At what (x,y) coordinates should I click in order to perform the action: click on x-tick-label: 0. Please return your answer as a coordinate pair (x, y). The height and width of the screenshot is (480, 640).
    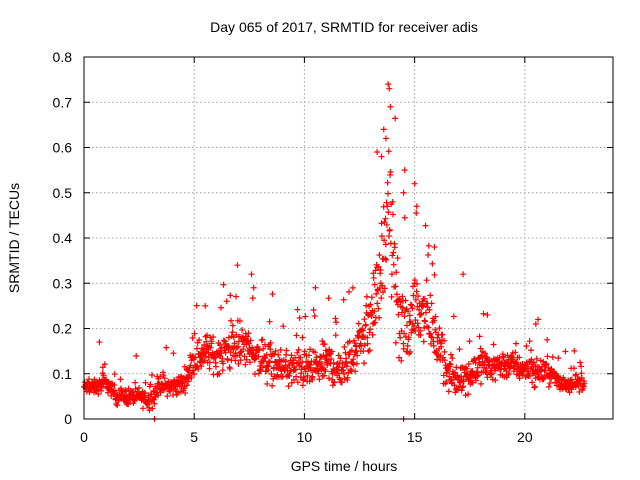
    Looking at the image, I should click on (84, 437).